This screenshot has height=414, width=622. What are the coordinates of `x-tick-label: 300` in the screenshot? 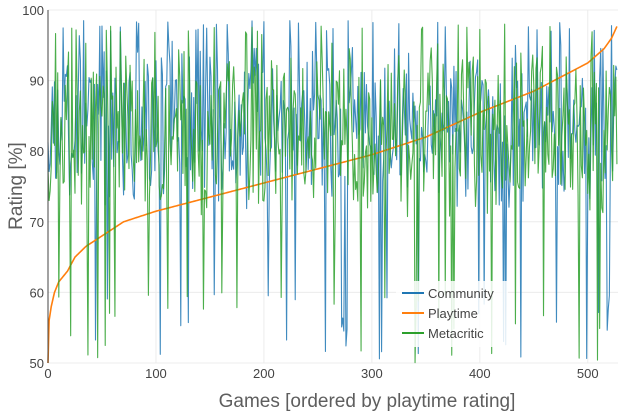 It's located at (372, 373).